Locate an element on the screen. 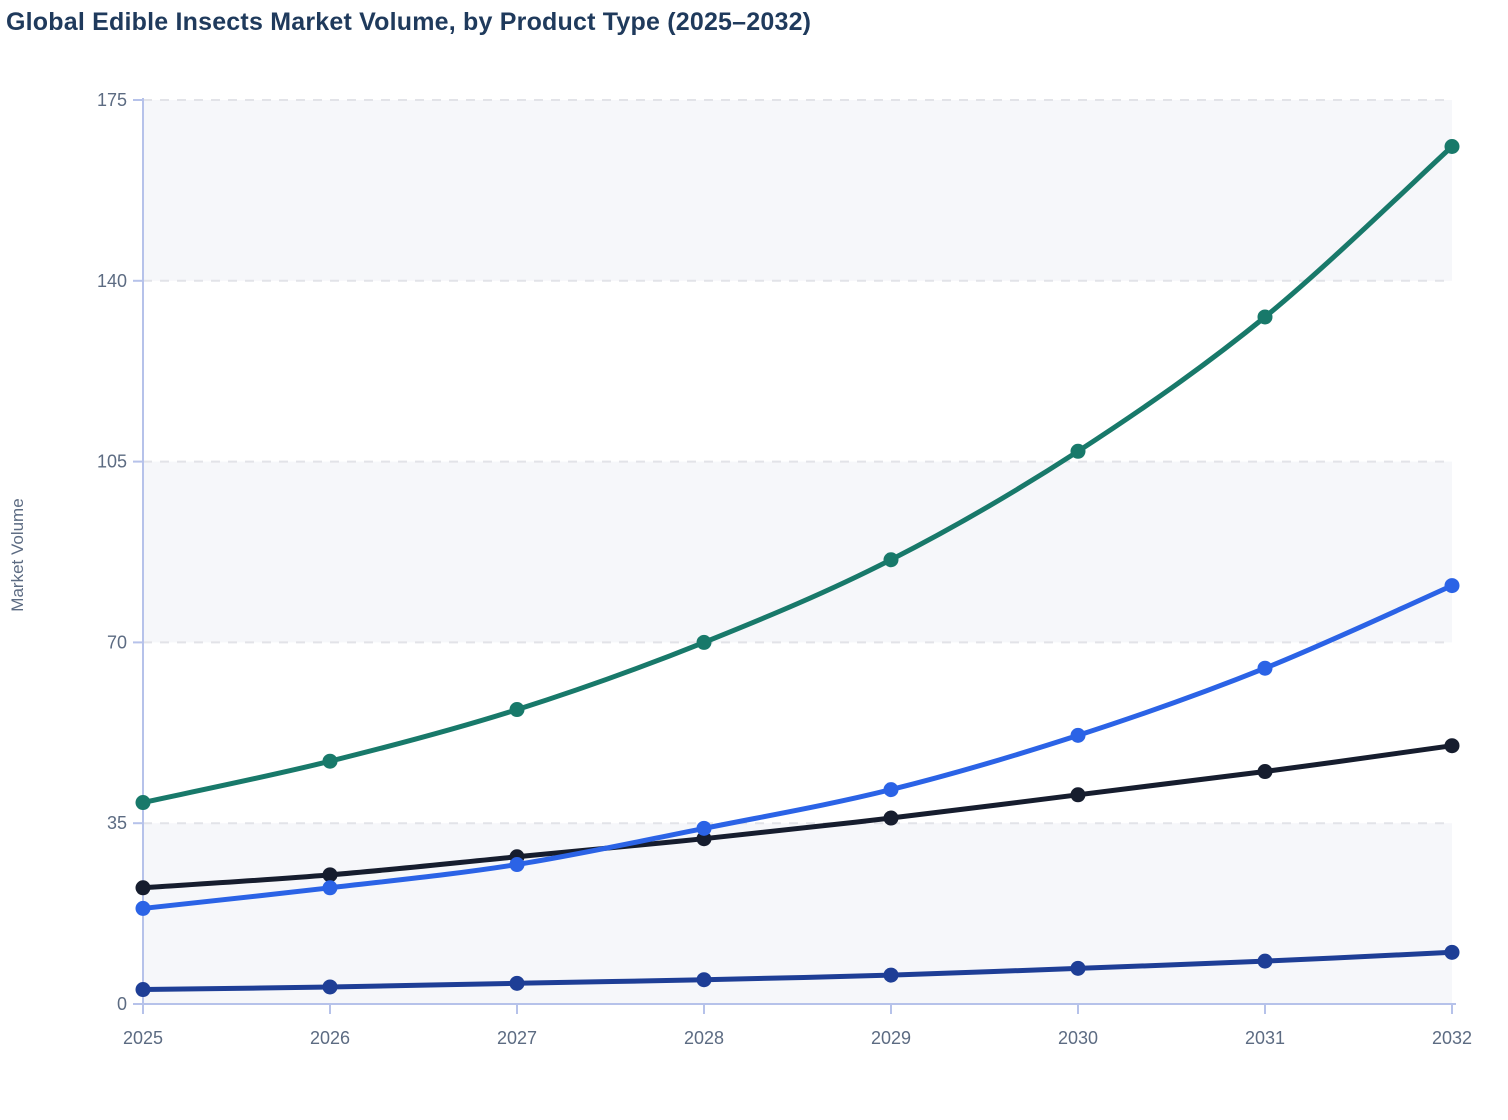  y-tick-label: 105 is located at coordinates (112, 462).